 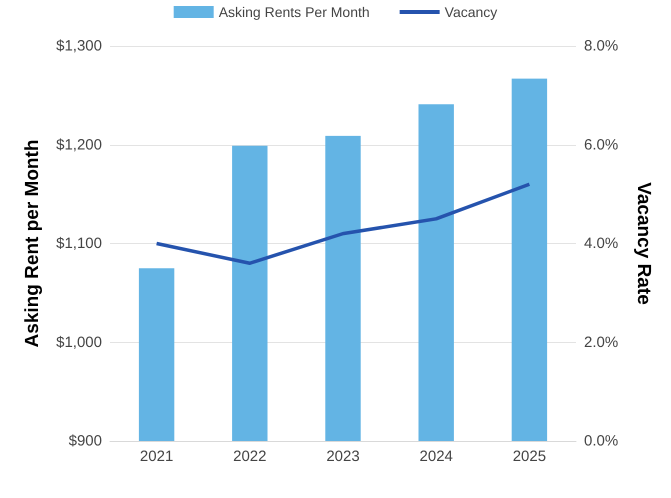 I want to click on y-tick-label: $1,100, so click(x=79, y=243).